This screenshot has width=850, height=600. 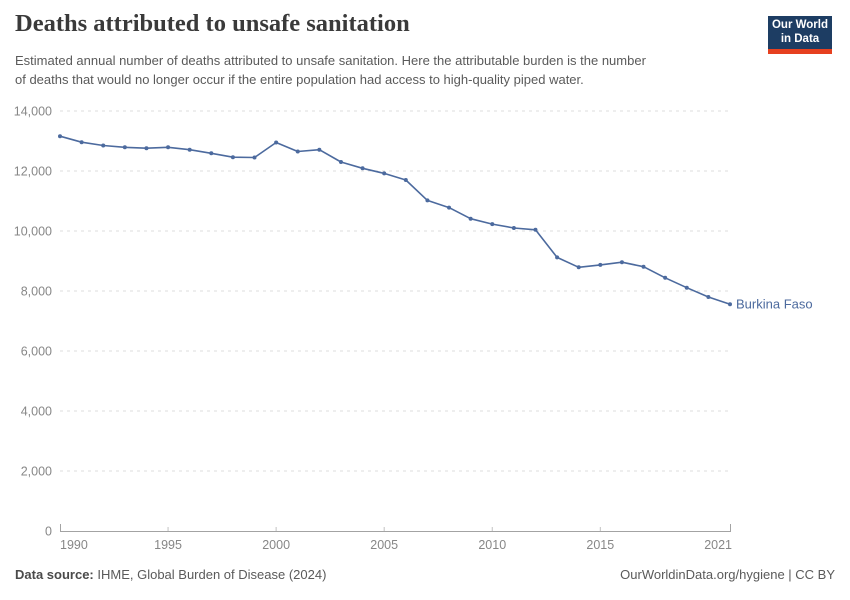 What do you see at coordinates (727, 574) in the screenshot?
I see `license-link: OurWorldinData.org/hygiene | CC BY` at bounding box center [727, 574].